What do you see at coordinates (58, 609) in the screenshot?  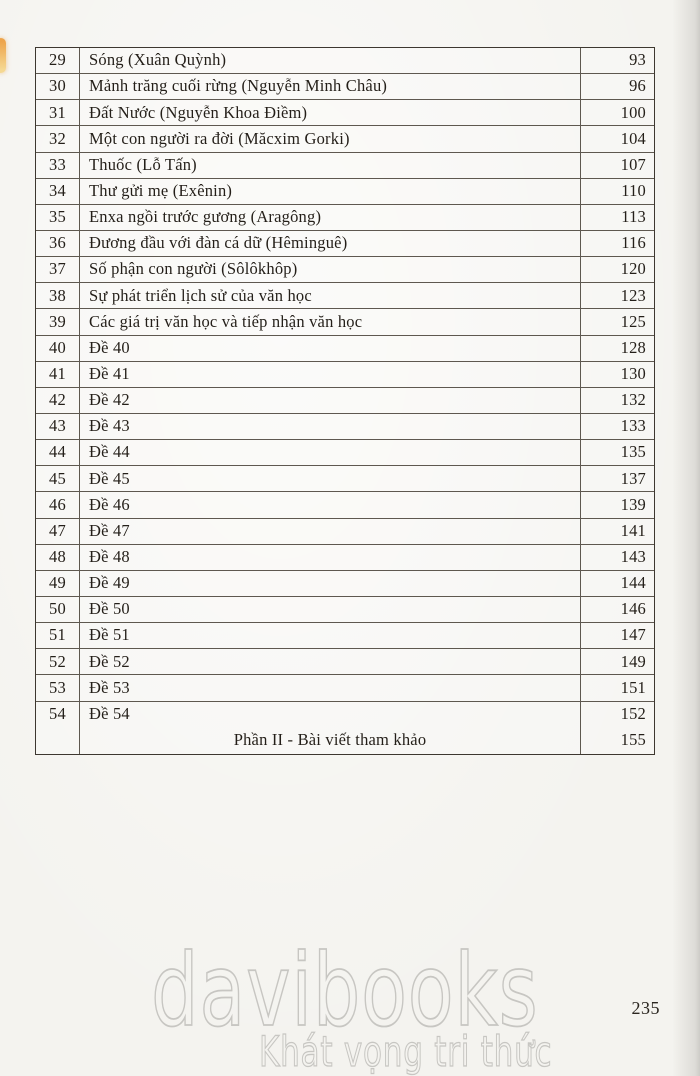 I see `row-number-cell: 50` at bounding box center [58, 609].